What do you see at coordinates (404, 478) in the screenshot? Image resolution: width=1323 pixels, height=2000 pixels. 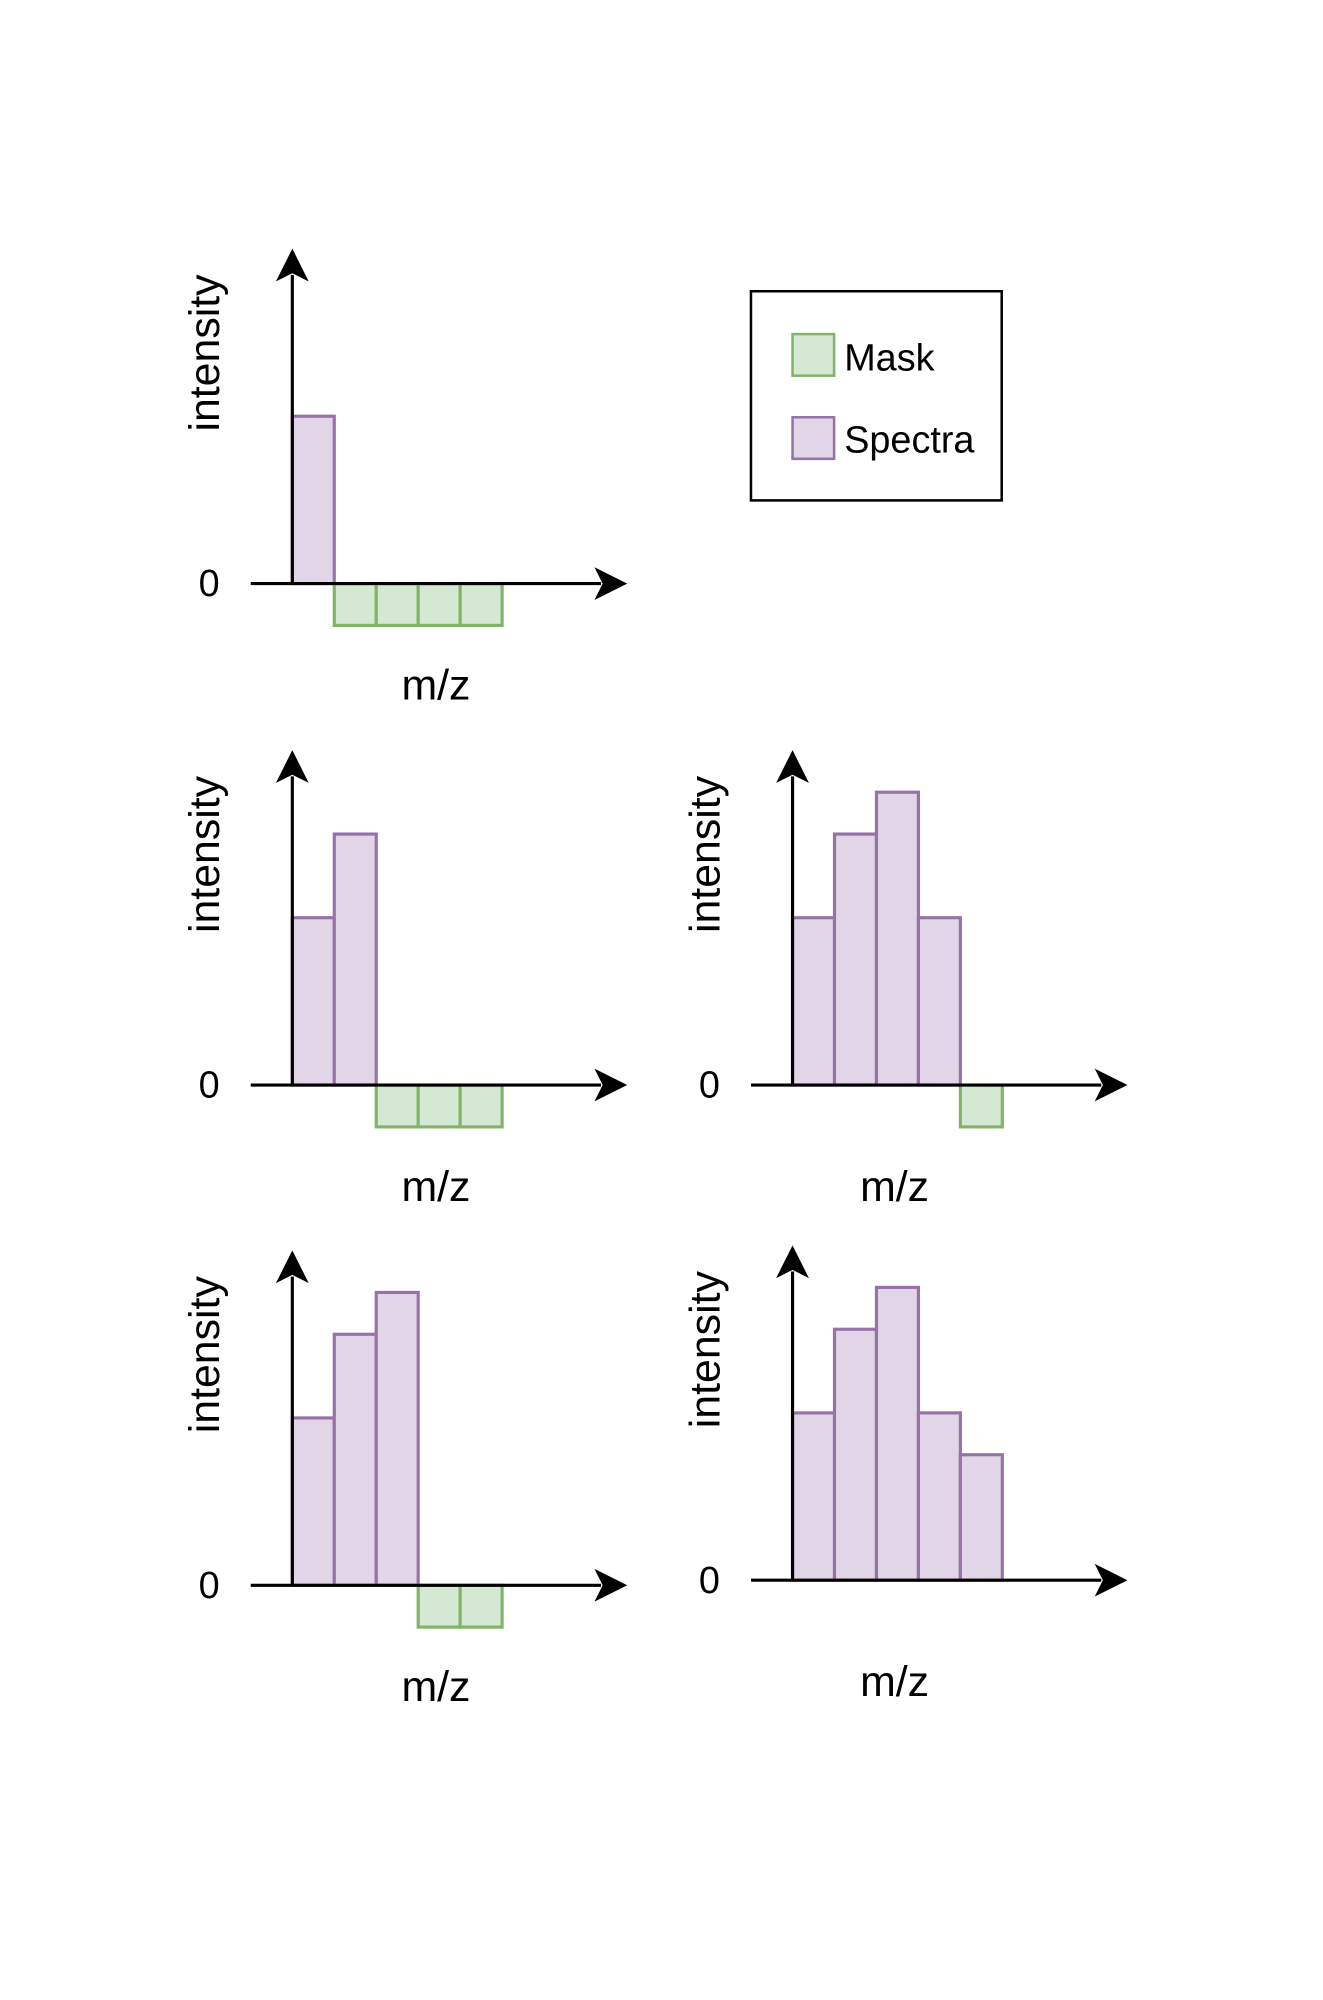 I see `panel-1: 0 m/z intensity` at bounding box center [404, 478].